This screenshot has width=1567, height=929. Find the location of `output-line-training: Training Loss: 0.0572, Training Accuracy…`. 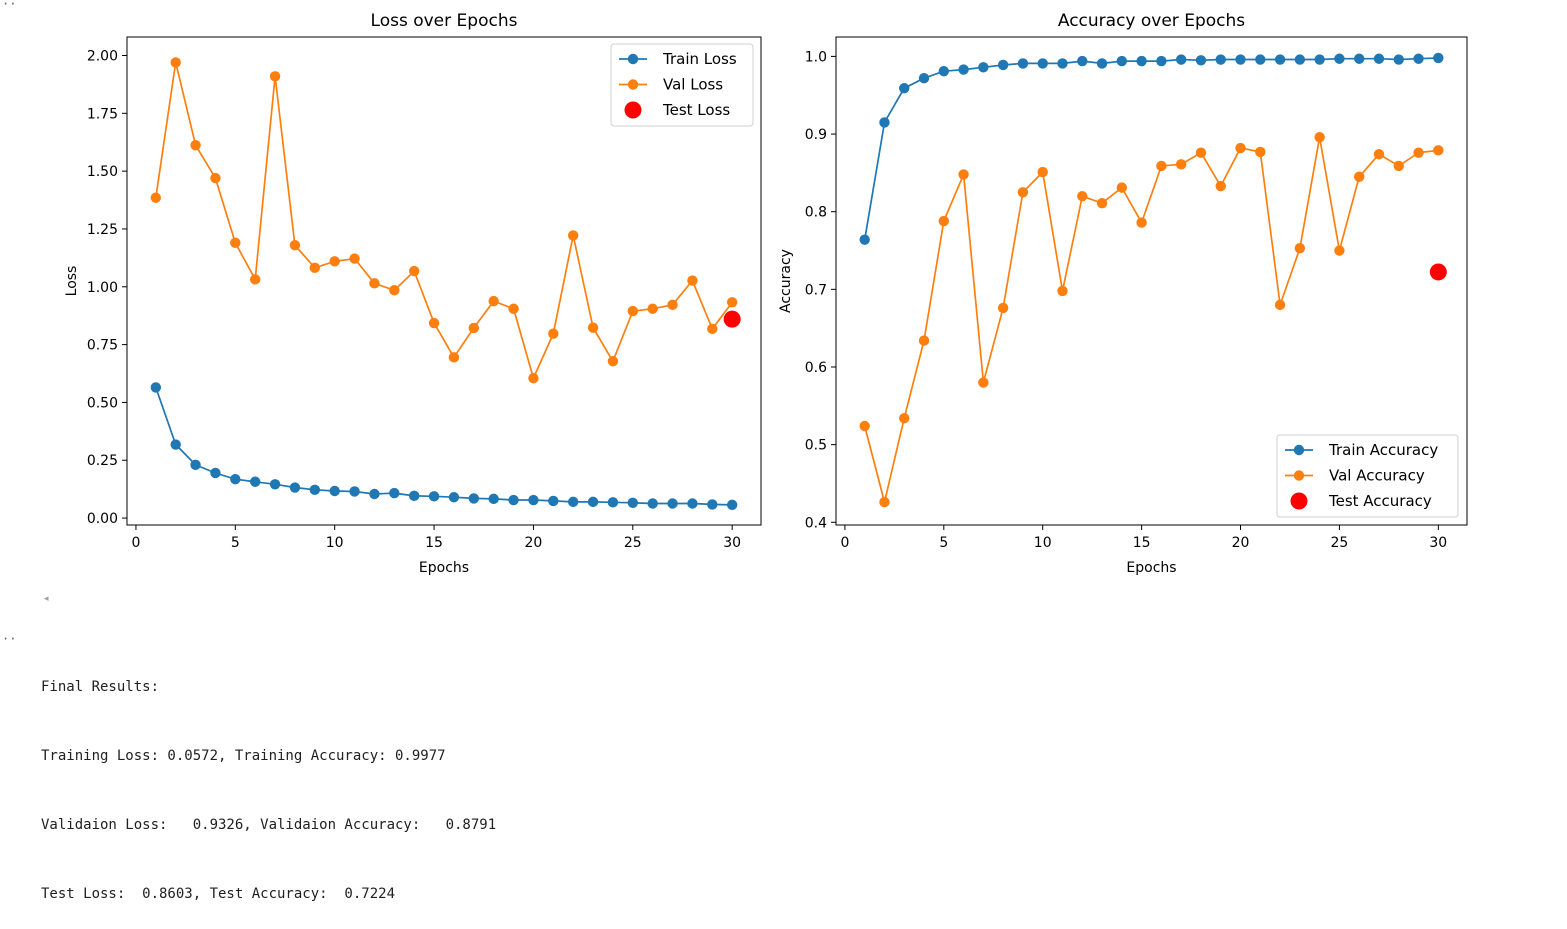

output-line-training: Training Loss: 0.0572, Training Accuracy… is located at coordinates (243, 756).